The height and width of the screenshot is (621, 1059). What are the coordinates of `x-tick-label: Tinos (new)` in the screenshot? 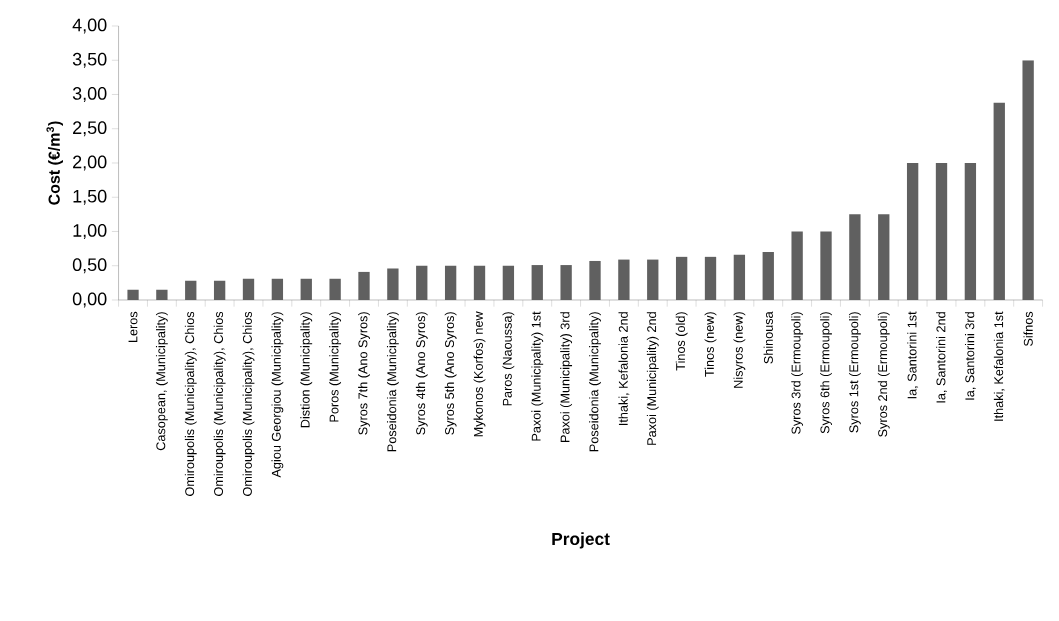 It's located at (710, 344).